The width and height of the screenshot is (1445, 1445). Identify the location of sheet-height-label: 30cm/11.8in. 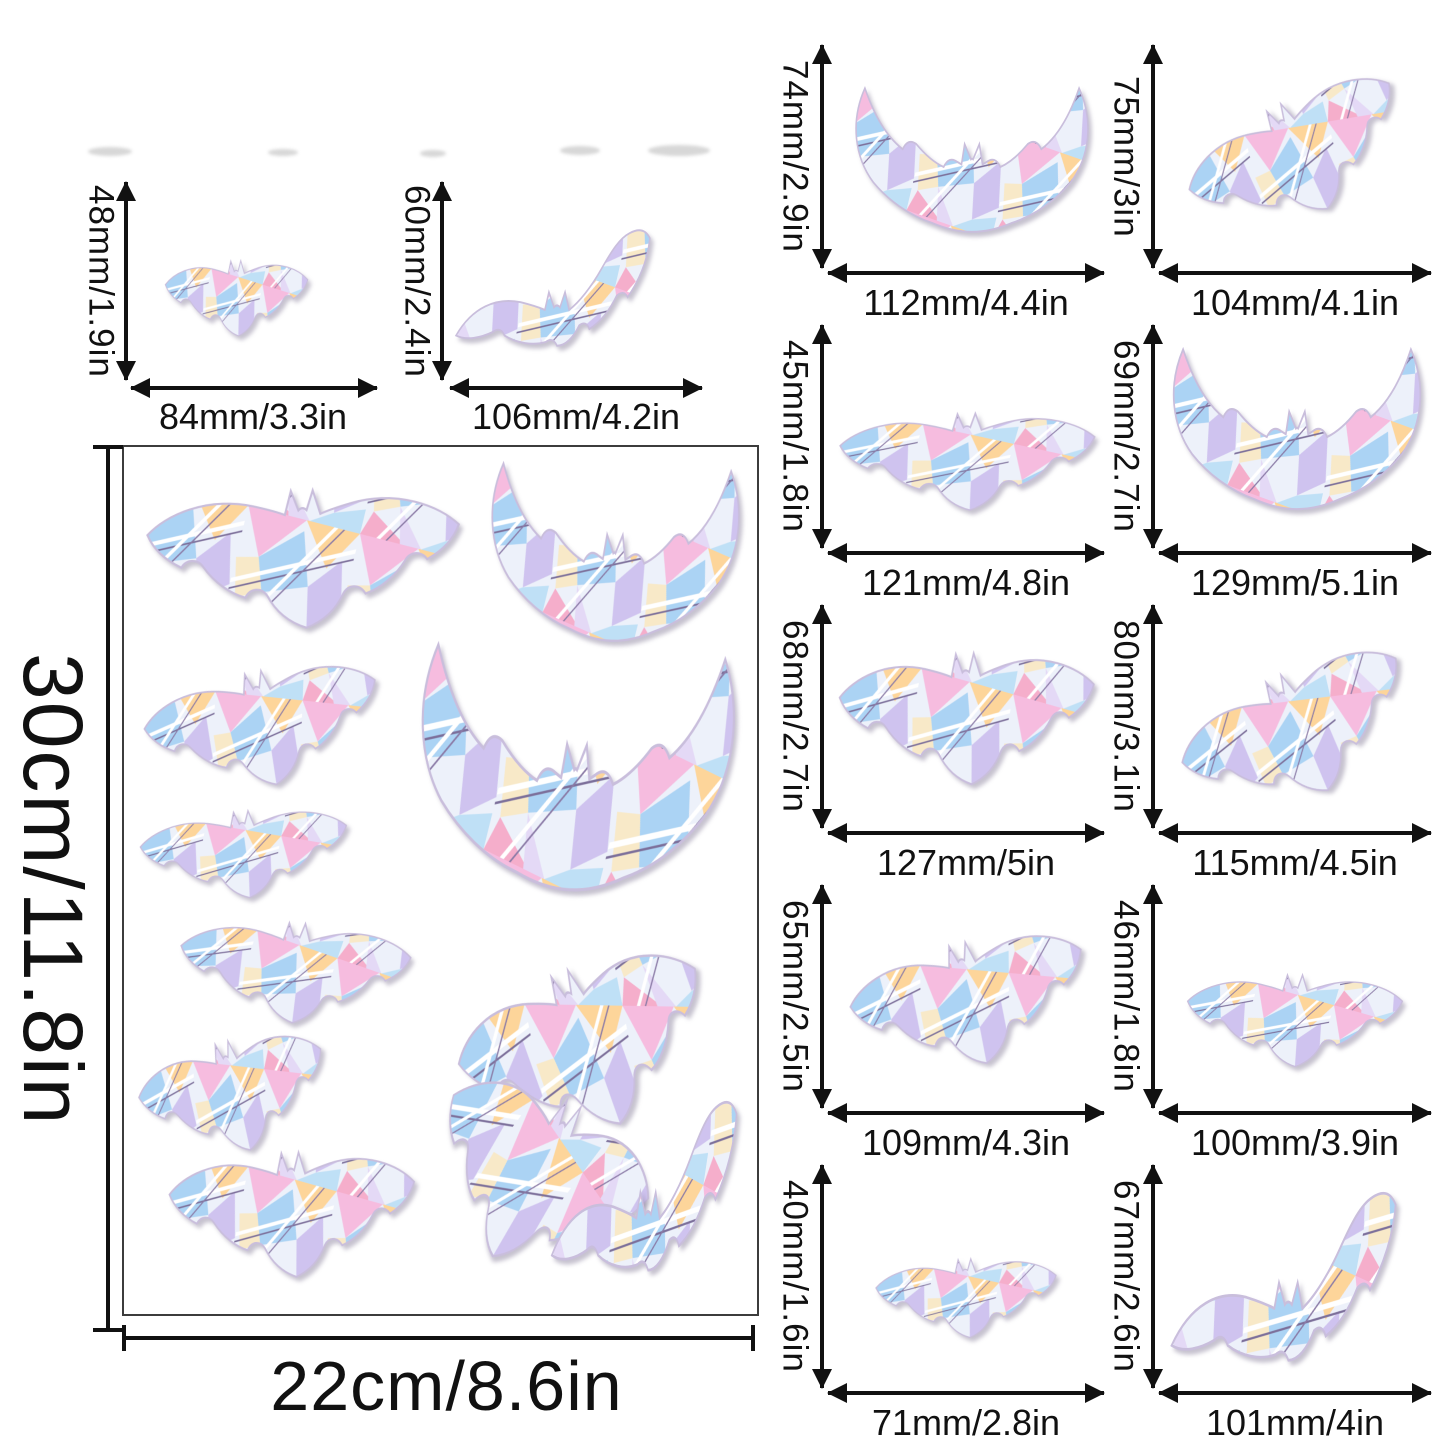
(53, 890).